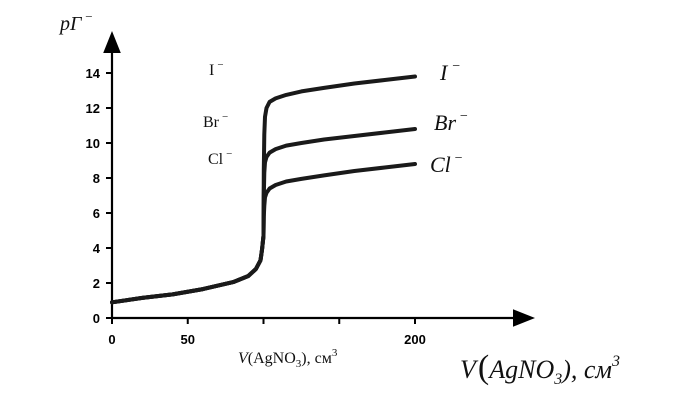  I want to click on x-tick-label: 200, so click(415, 339).